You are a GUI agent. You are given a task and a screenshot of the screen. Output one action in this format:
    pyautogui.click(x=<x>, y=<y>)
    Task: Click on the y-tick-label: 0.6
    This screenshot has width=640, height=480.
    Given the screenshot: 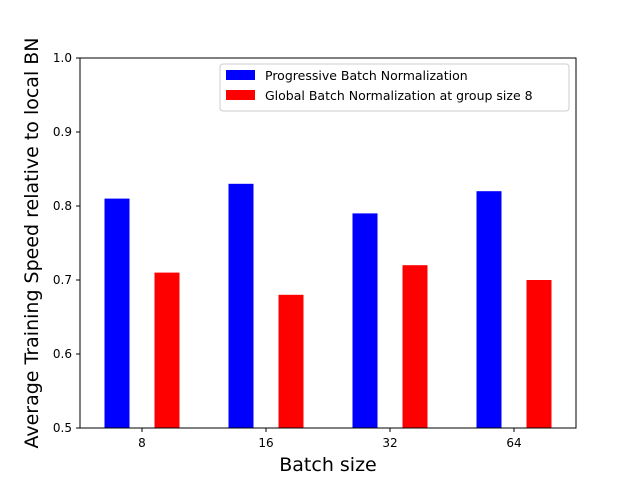 What is the action you would take?
    pyautogui.click(x=62, y=354)
    